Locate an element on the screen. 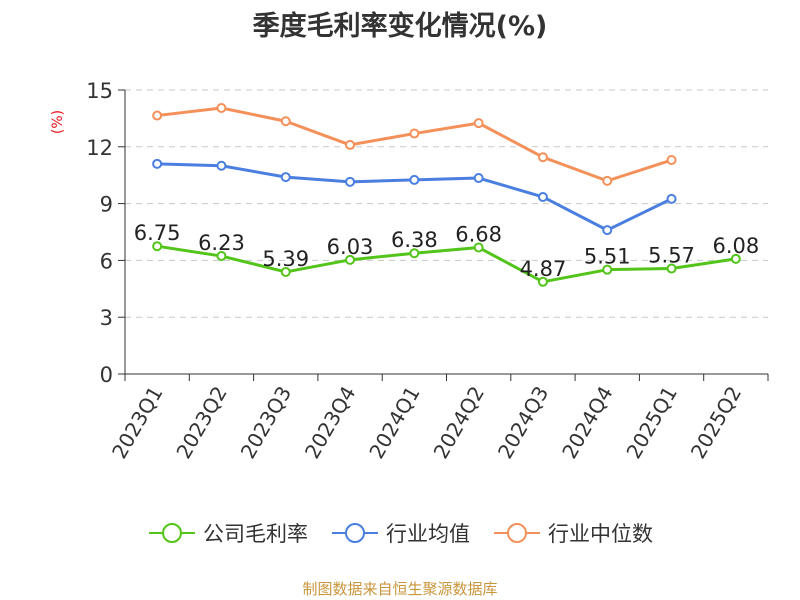 Image resolution: width=800 pixels, height=600 pixels. x-tick-label: 2023Q4 is located at coordinates (330, 422).